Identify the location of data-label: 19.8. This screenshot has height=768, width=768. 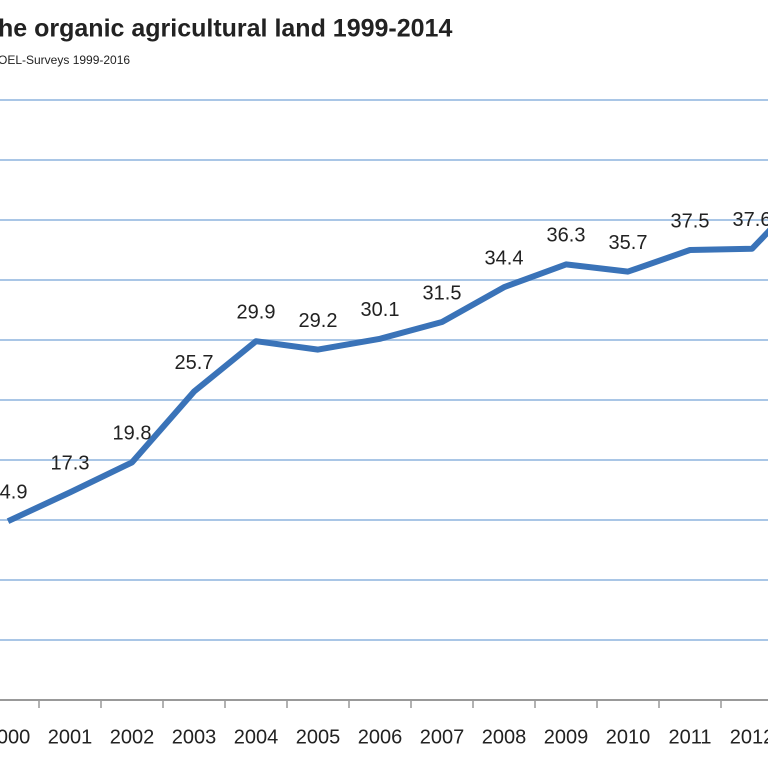
(132, 434).